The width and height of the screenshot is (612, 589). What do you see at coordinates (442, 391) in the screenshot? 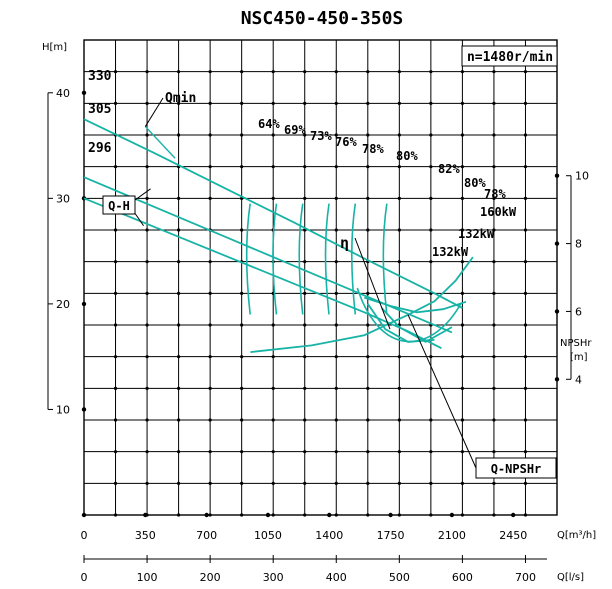
I see `npsh-leader` at bounding box center [442, 391].